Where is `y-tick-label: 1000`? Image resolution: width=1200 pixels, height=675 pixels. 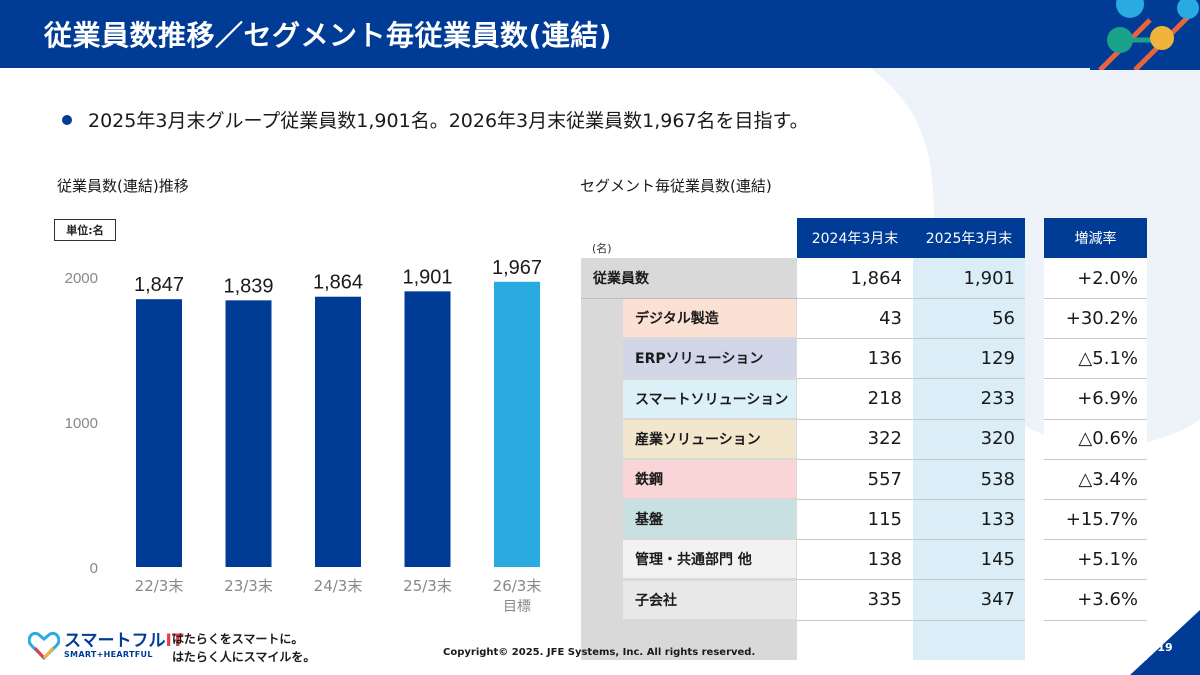
y-tick-label: 1000 is located at coordinates (81, 423).